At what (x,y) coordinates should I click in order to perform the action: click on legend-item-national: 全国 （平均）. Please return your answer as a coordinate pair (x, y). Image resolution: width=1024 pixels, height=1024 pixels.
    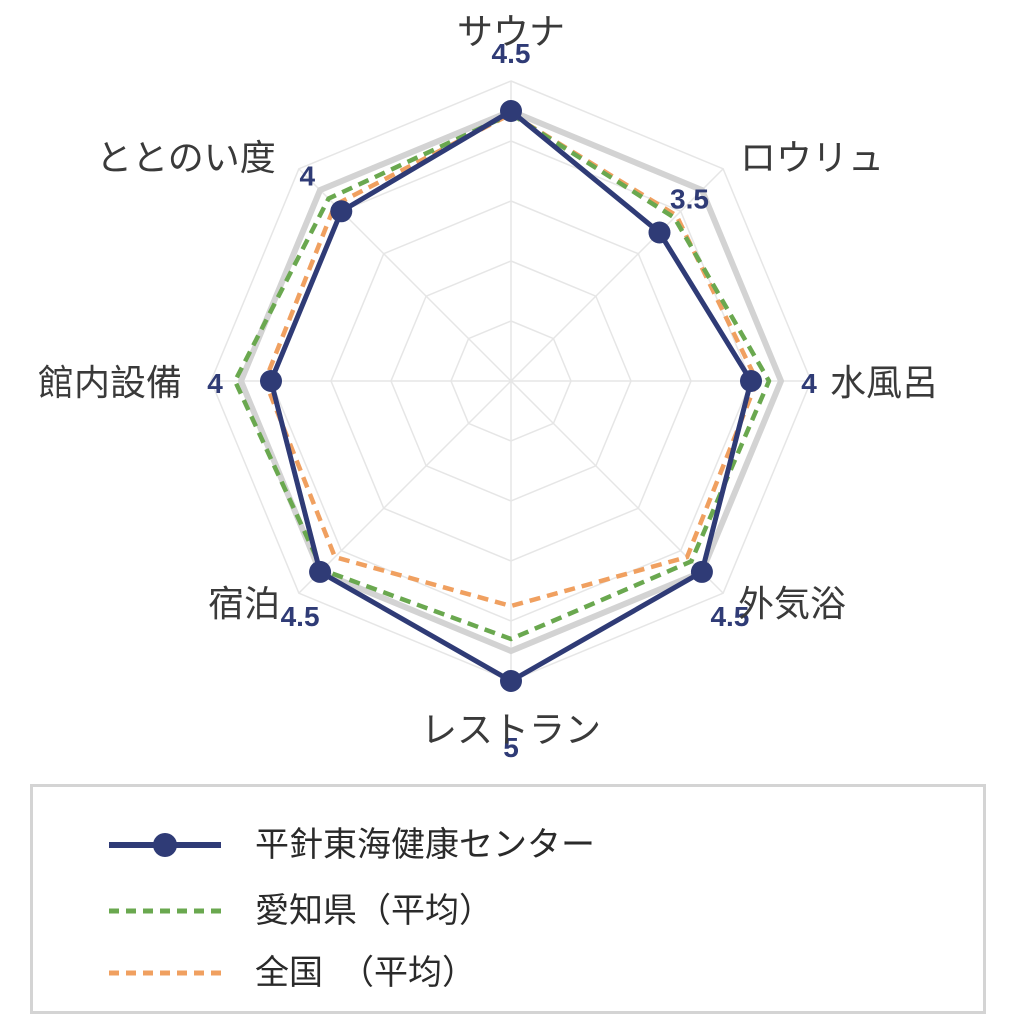
    Looking at the image, I should click on (508, 973).